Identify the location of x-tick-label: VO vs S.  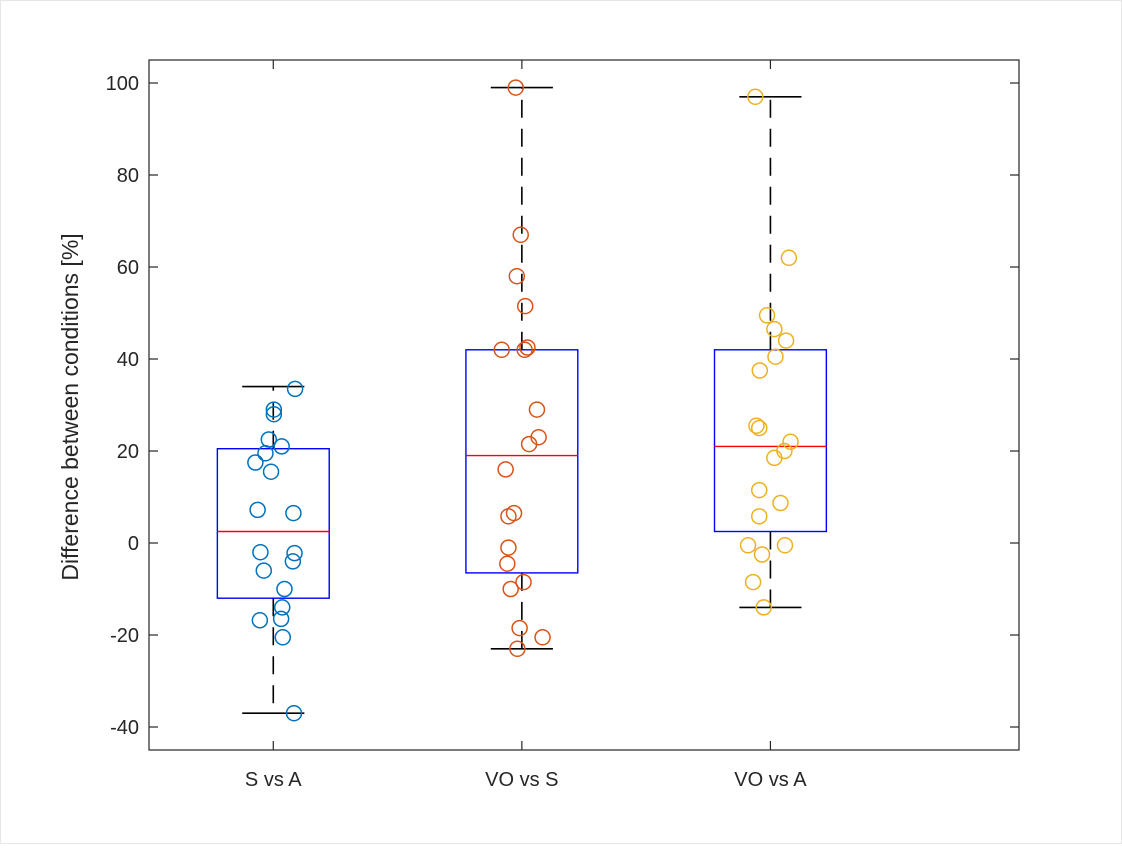
(521, 780).